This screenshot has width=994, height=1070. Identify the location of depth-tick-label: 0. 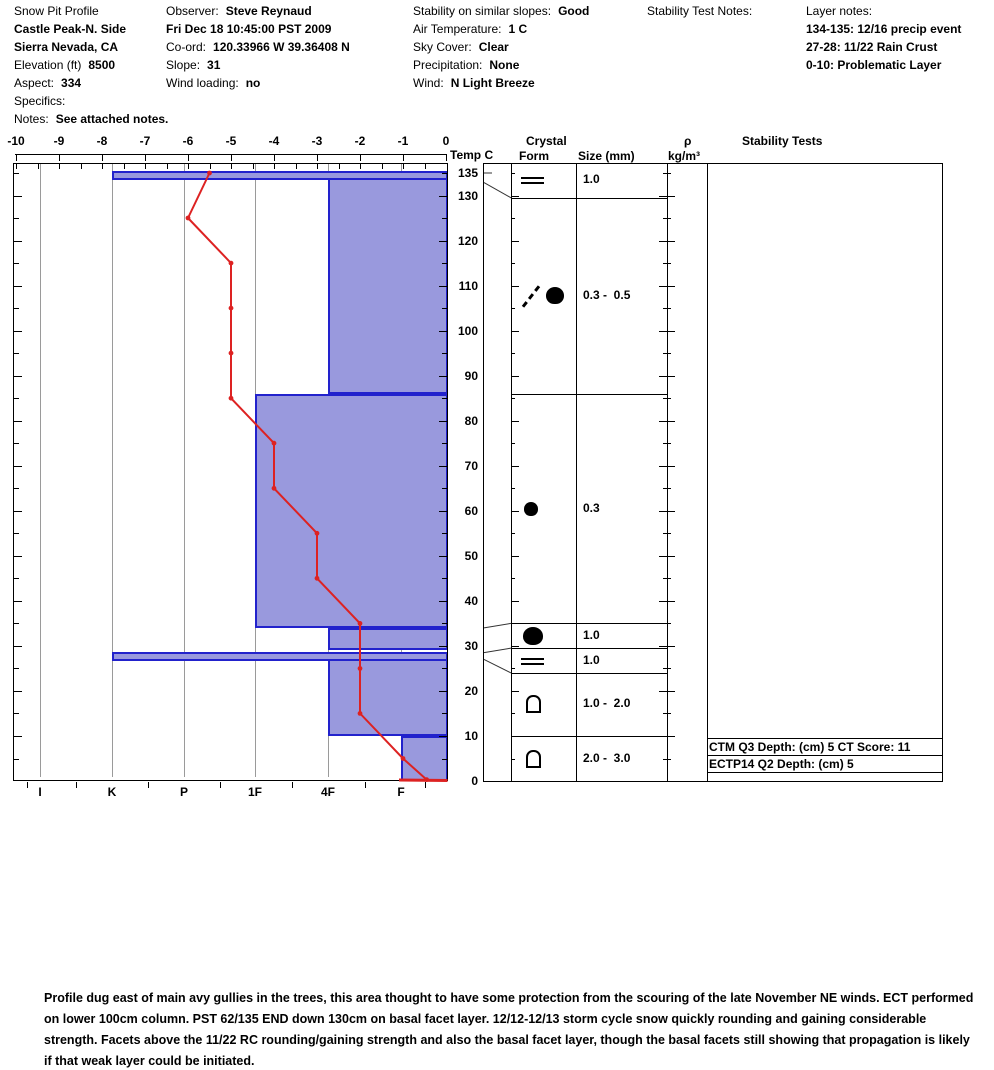
(474, 781).